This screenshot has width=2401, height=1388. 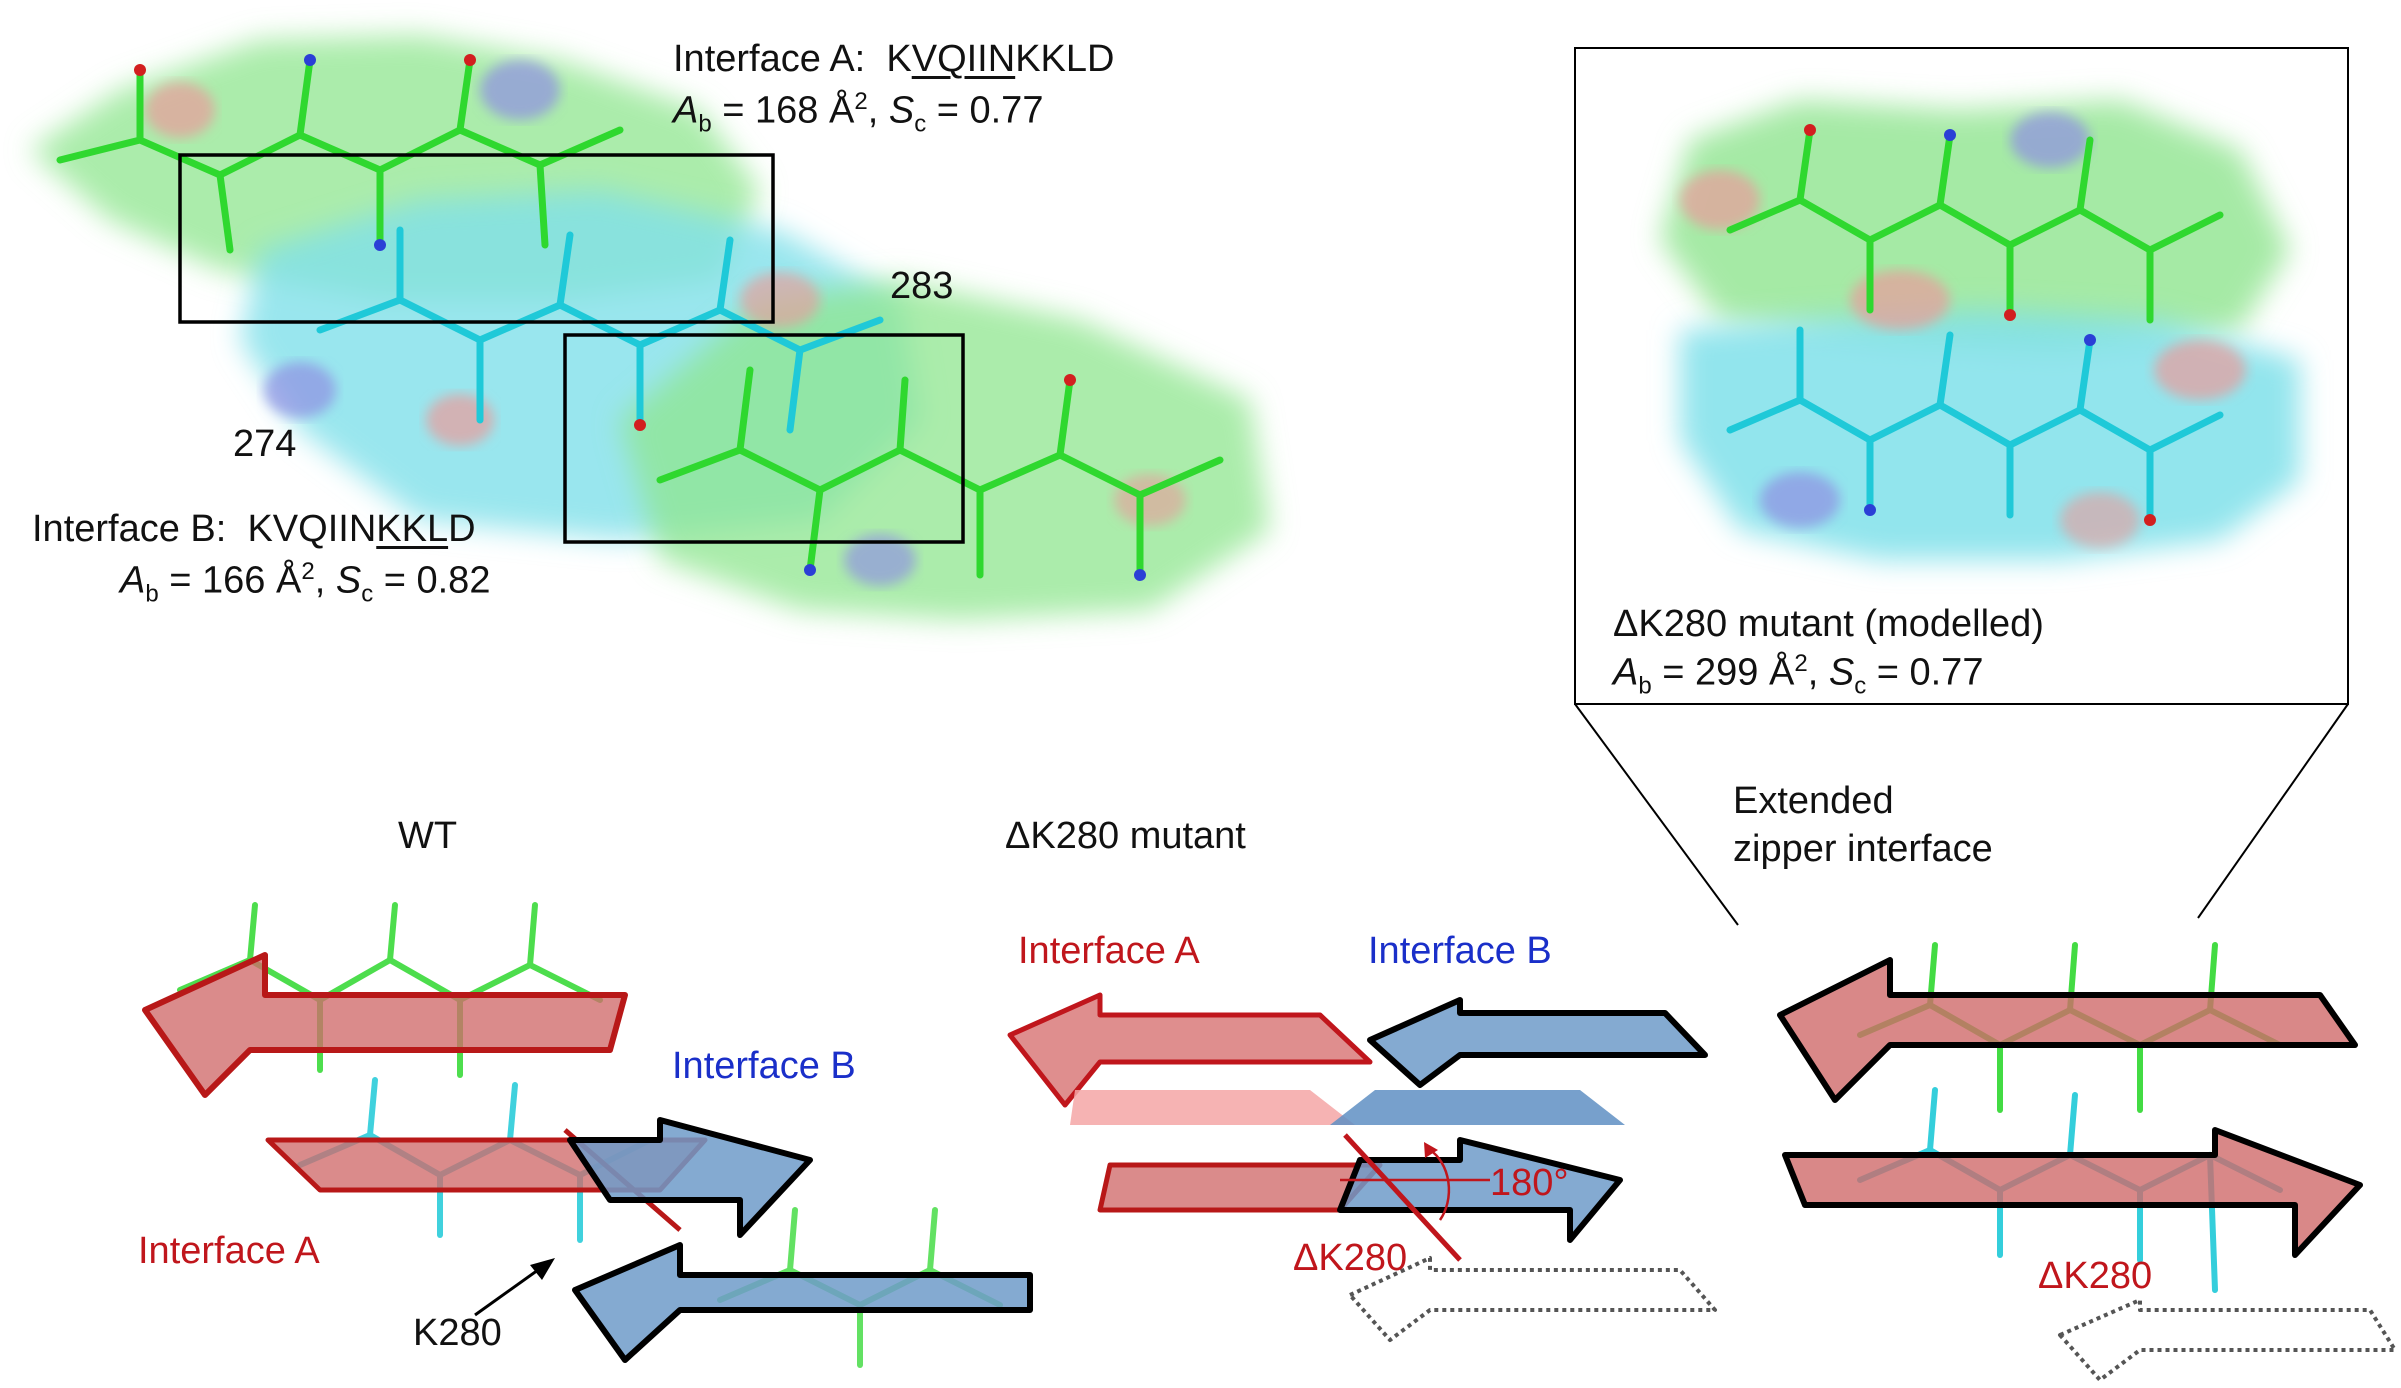 What do you see at coordinates (348, 580) in the screenshot?
I see `interface-b-sc-symbol: S` at bounding box center [348, 580].